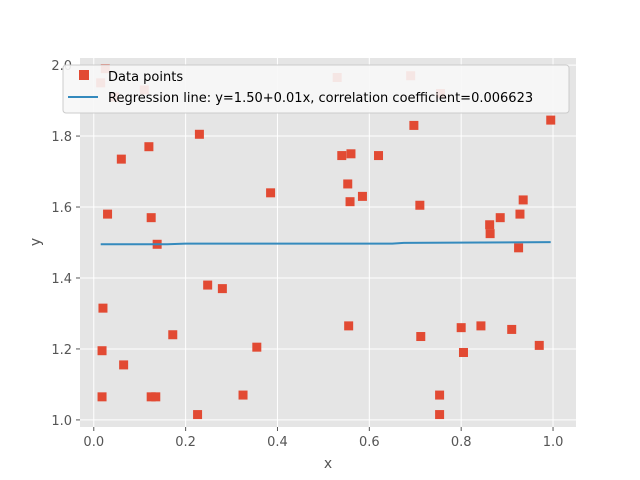  What do you see at coordinates (93, 442) in the screenshot?
I see `x-tick-label: 0.0` at bounding box center [93, 442].